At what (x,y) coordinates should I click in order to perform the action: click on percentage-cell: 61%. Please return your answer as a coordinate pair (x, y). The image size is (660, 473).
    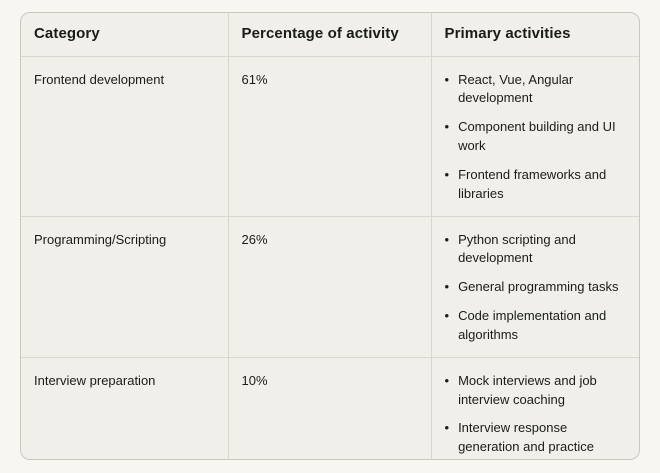
    Looking at the image, I should click on (329, 136).